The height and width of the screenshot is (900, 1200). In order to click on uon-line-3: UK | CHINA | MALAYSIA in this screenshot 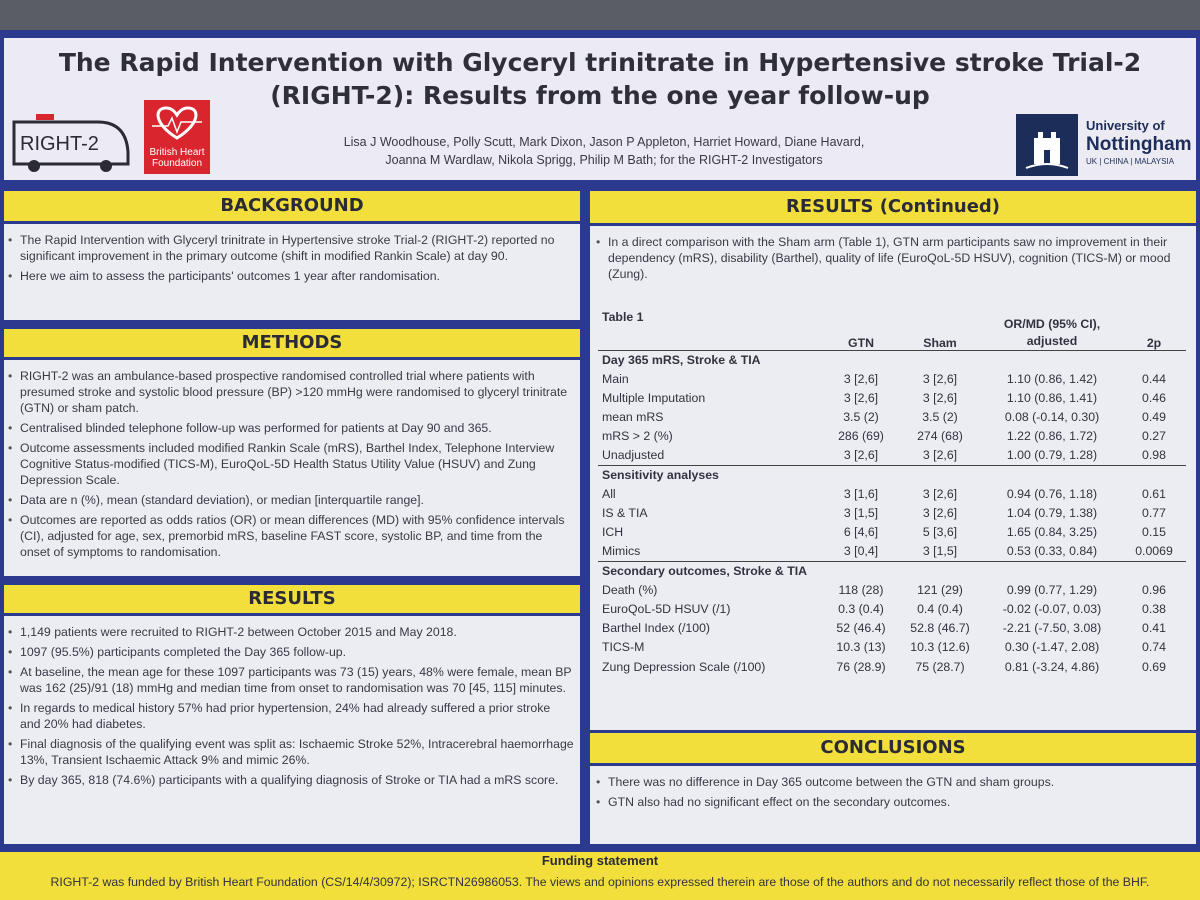, I will do `click(1130, 161)`.